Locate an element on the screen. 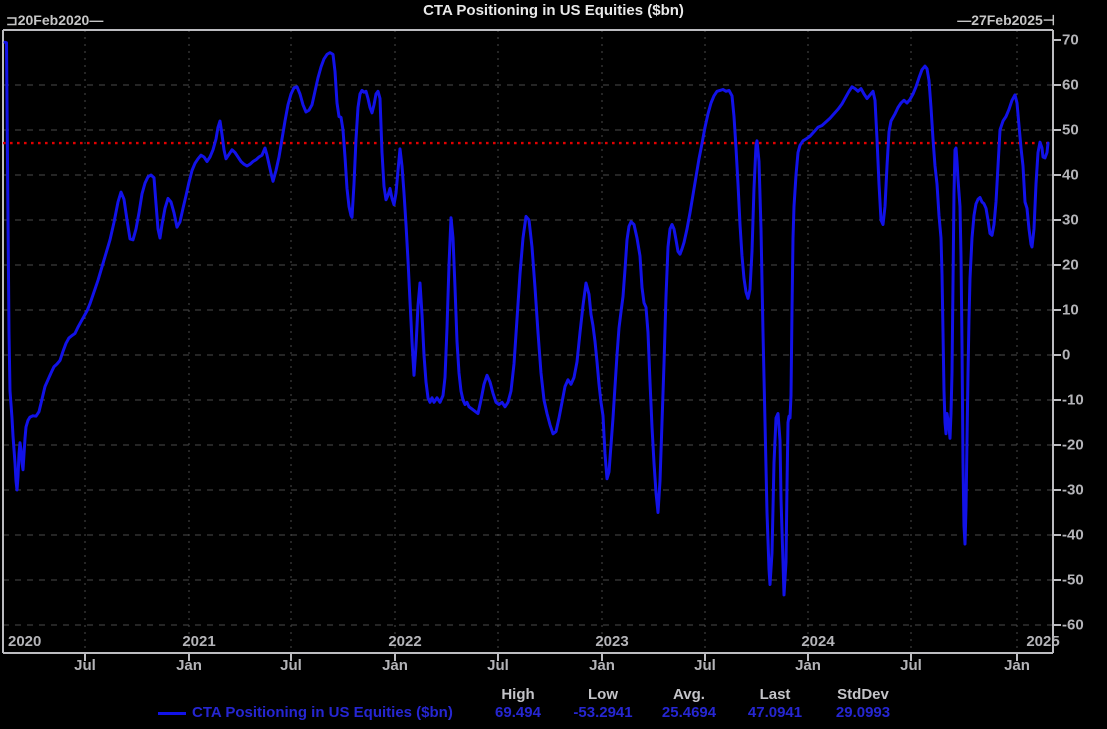  y-axis-tick-label: 60 is located at coordinates (1070, 85).